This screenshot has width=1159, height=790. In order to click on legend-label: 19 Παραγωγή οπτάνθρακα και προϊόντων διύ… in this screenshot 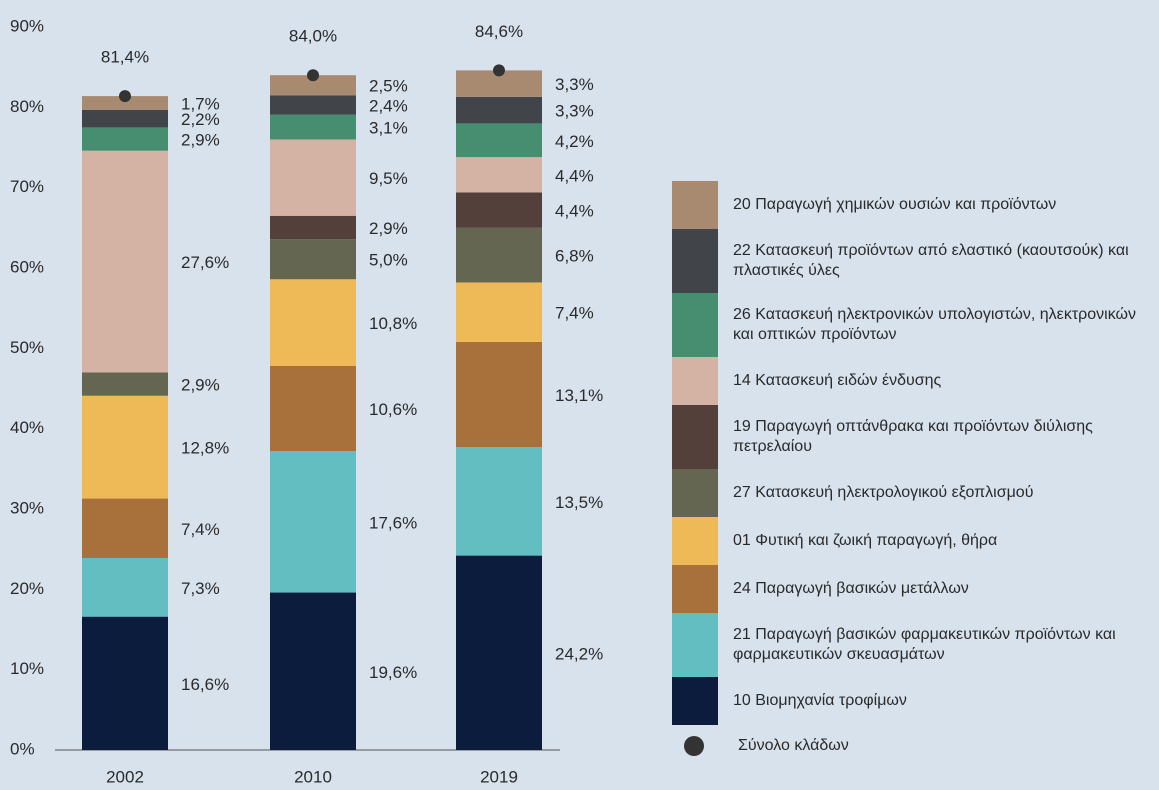, I will do `click(913, 436)`.